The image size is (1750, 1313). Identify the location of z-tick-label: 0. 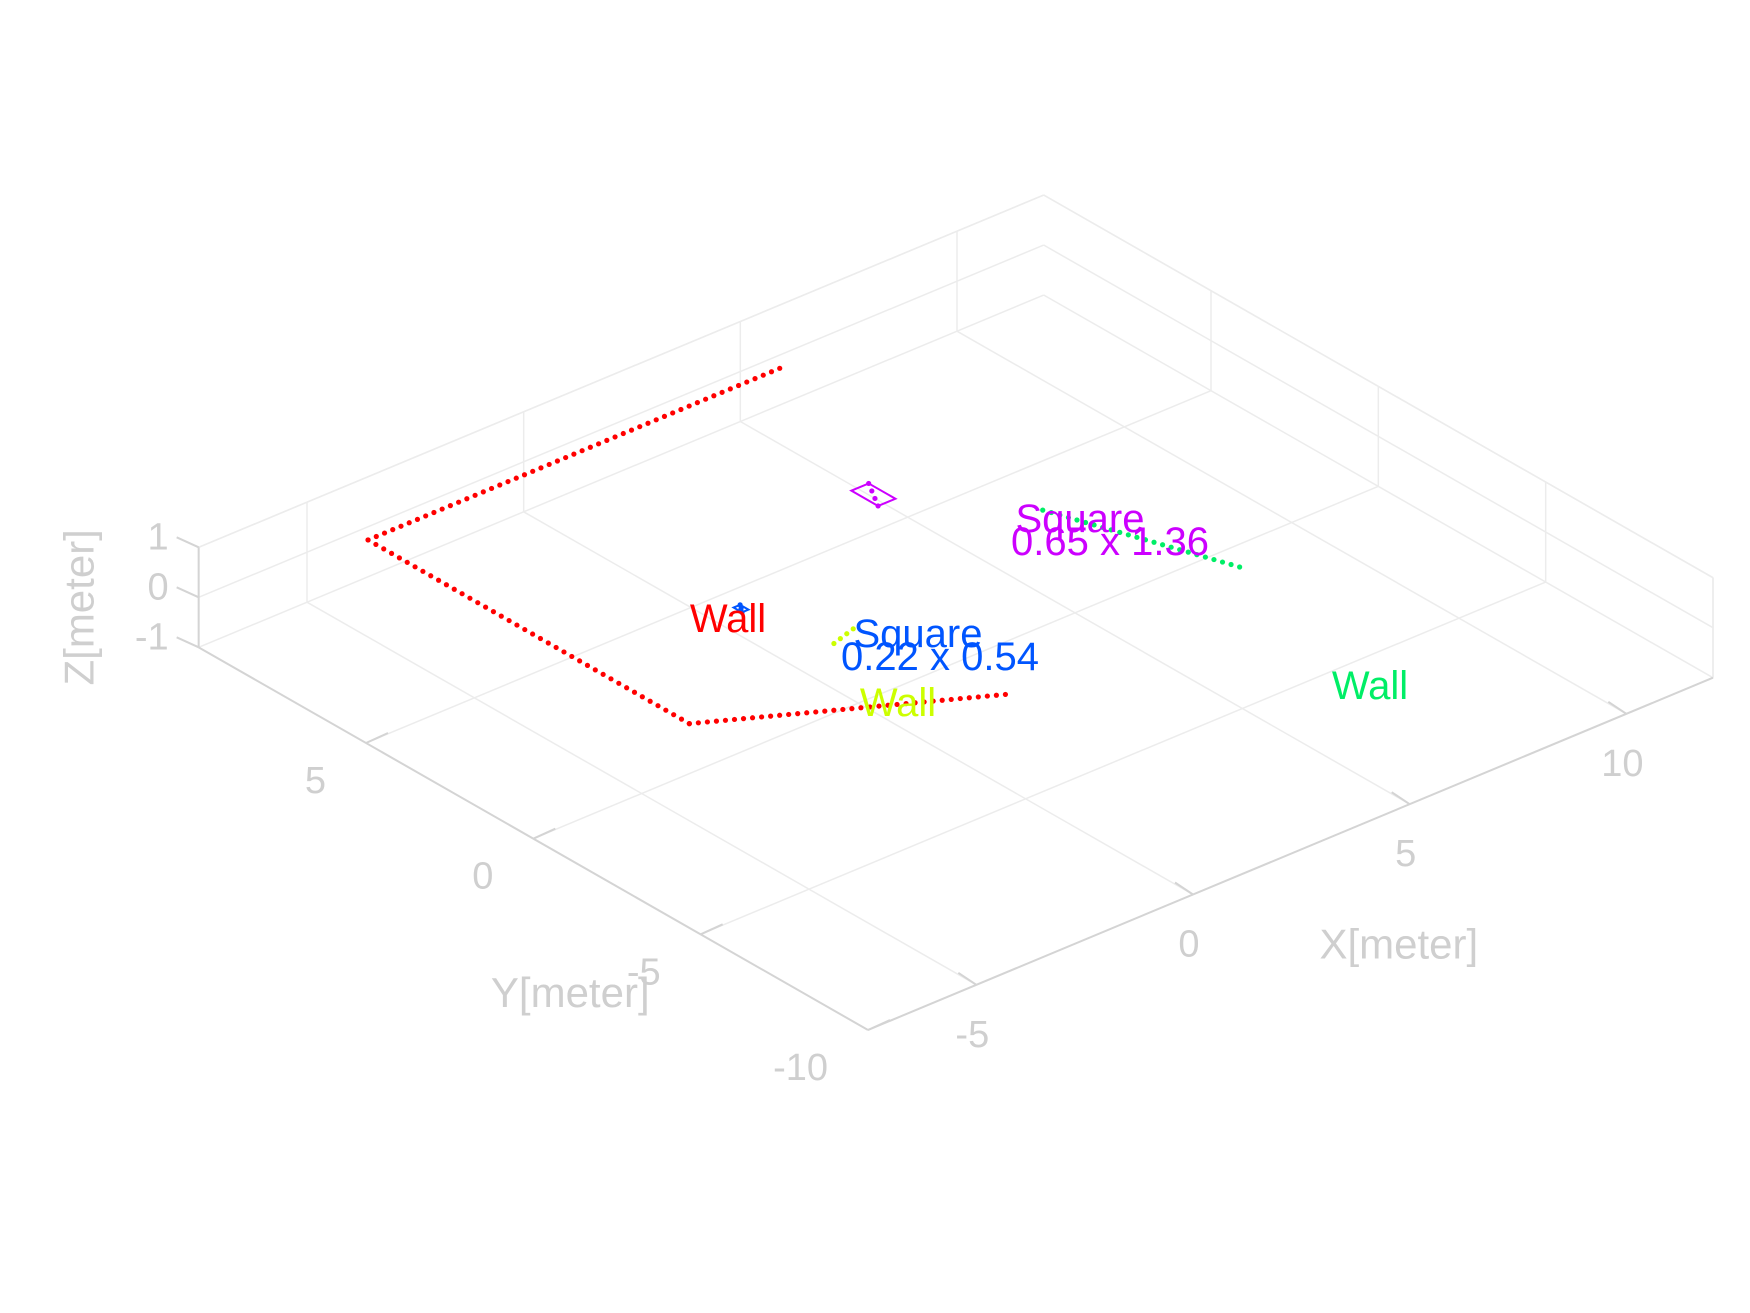
(158, 587).